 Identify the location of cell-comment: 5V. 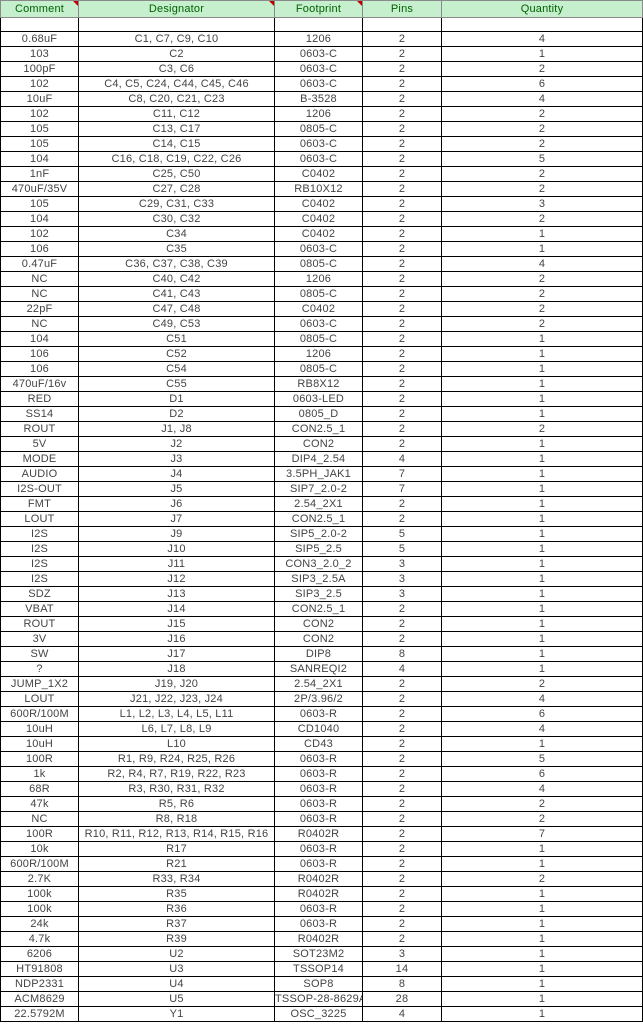
(39, 444).